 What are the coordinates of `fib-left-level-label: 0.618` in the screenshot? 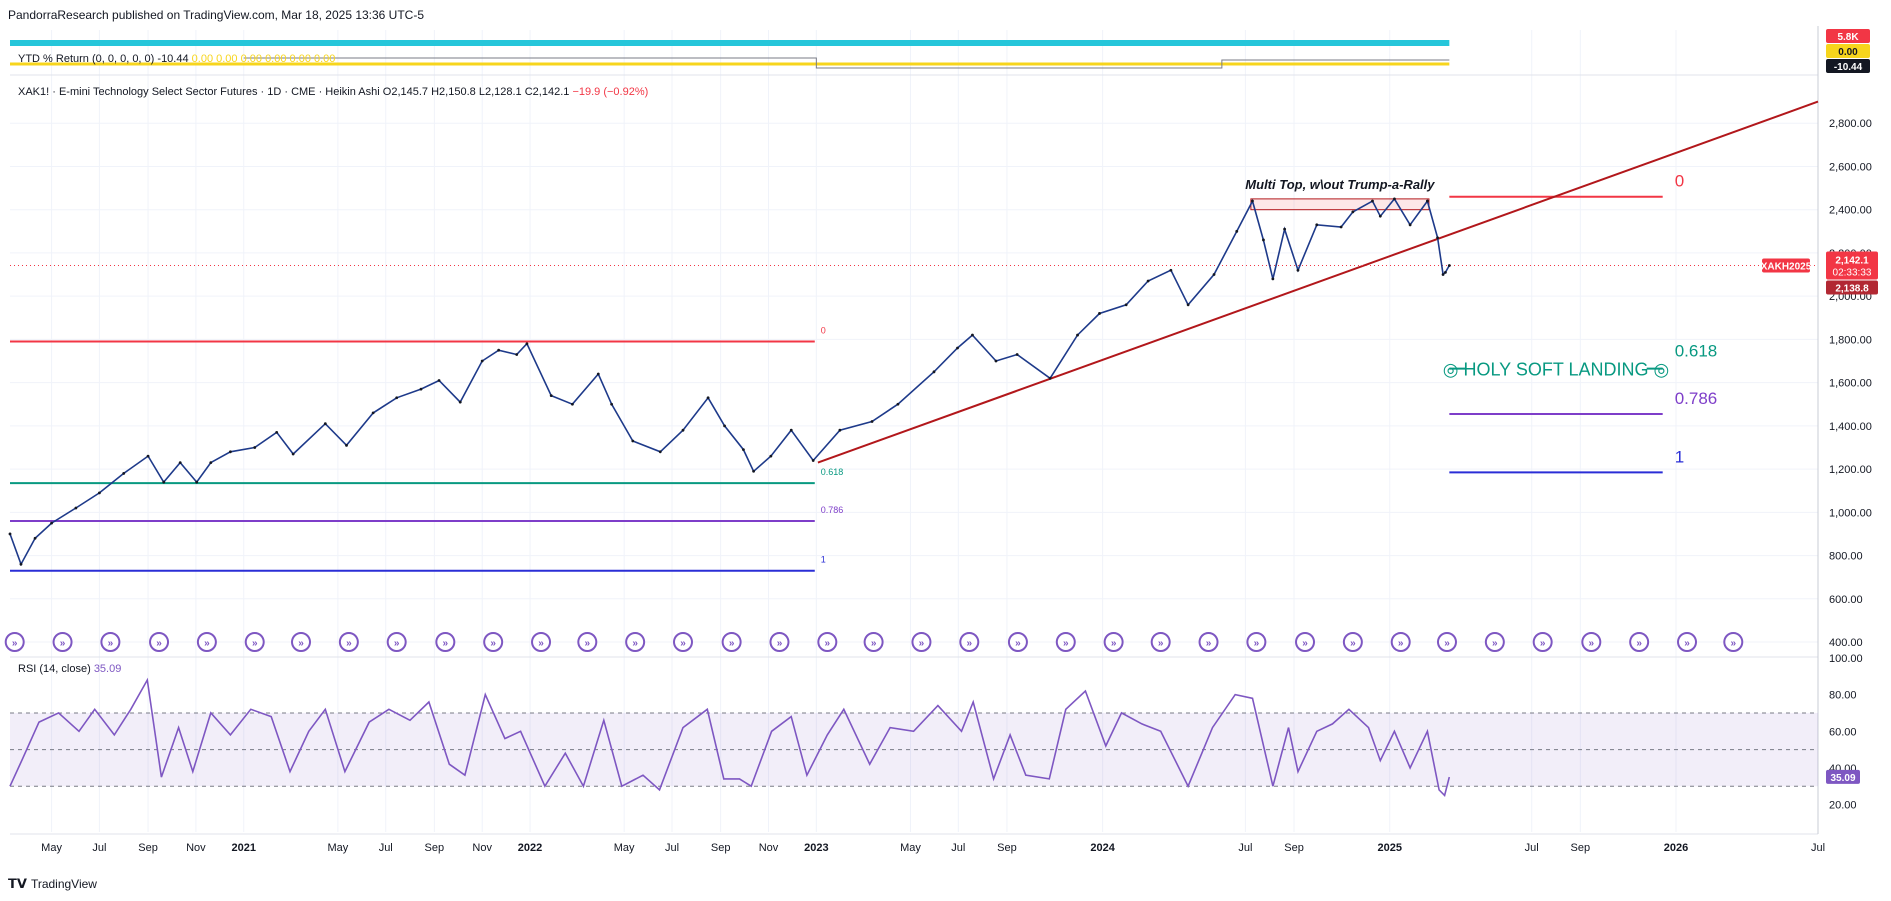 It's located at (832, 472).